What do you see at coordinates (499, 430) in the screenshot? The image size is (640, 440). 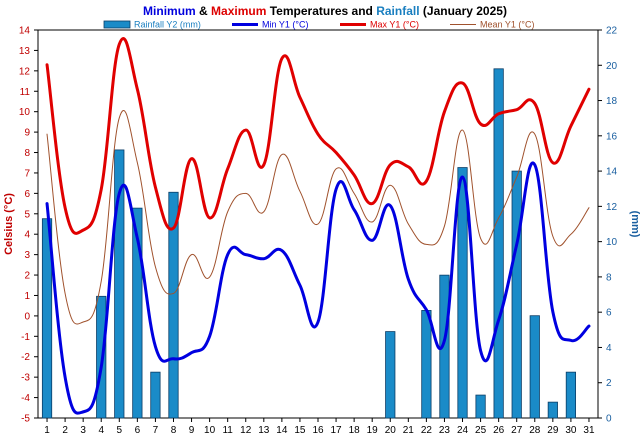 I see `x-tick-label: 26` at bounding box center [499, 430].